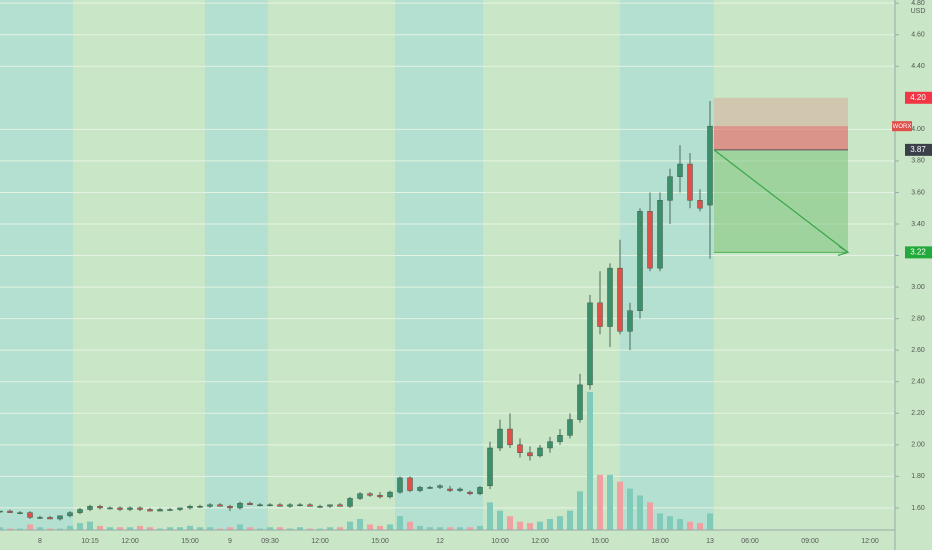 Image resolution: width=932 pixels, height=550 pixels. What do you see at coordinates (918, 66) in the screenshot?
I see `y-tick-label: 4.40` at bounding box center [918, 66].